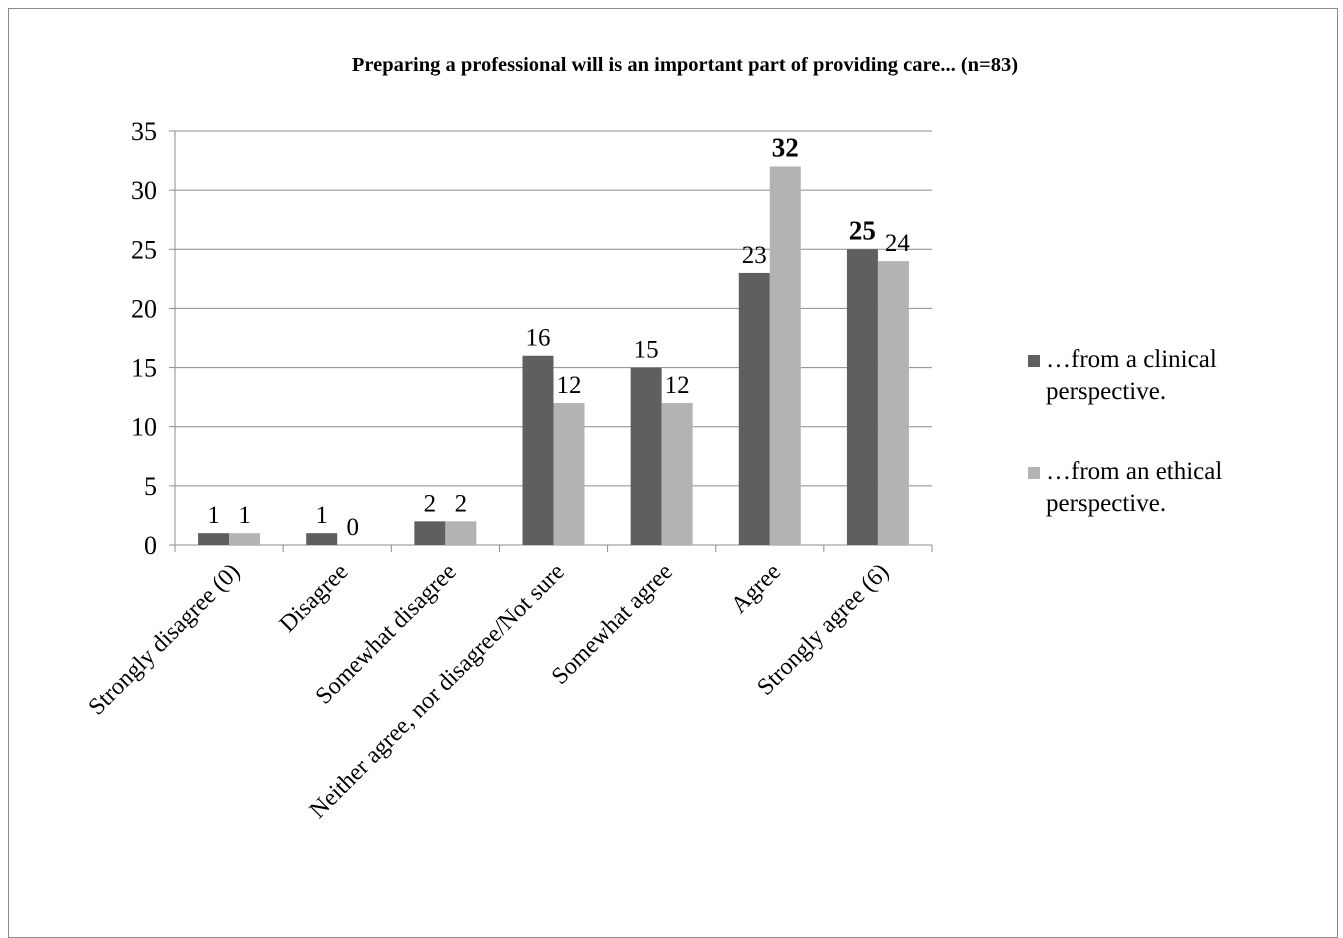 The width and height of the screenshot is (1343, 938). Describe the element at coordinates (144, 308) in the screenshot. I see `y-tick-label: 20` at that location.